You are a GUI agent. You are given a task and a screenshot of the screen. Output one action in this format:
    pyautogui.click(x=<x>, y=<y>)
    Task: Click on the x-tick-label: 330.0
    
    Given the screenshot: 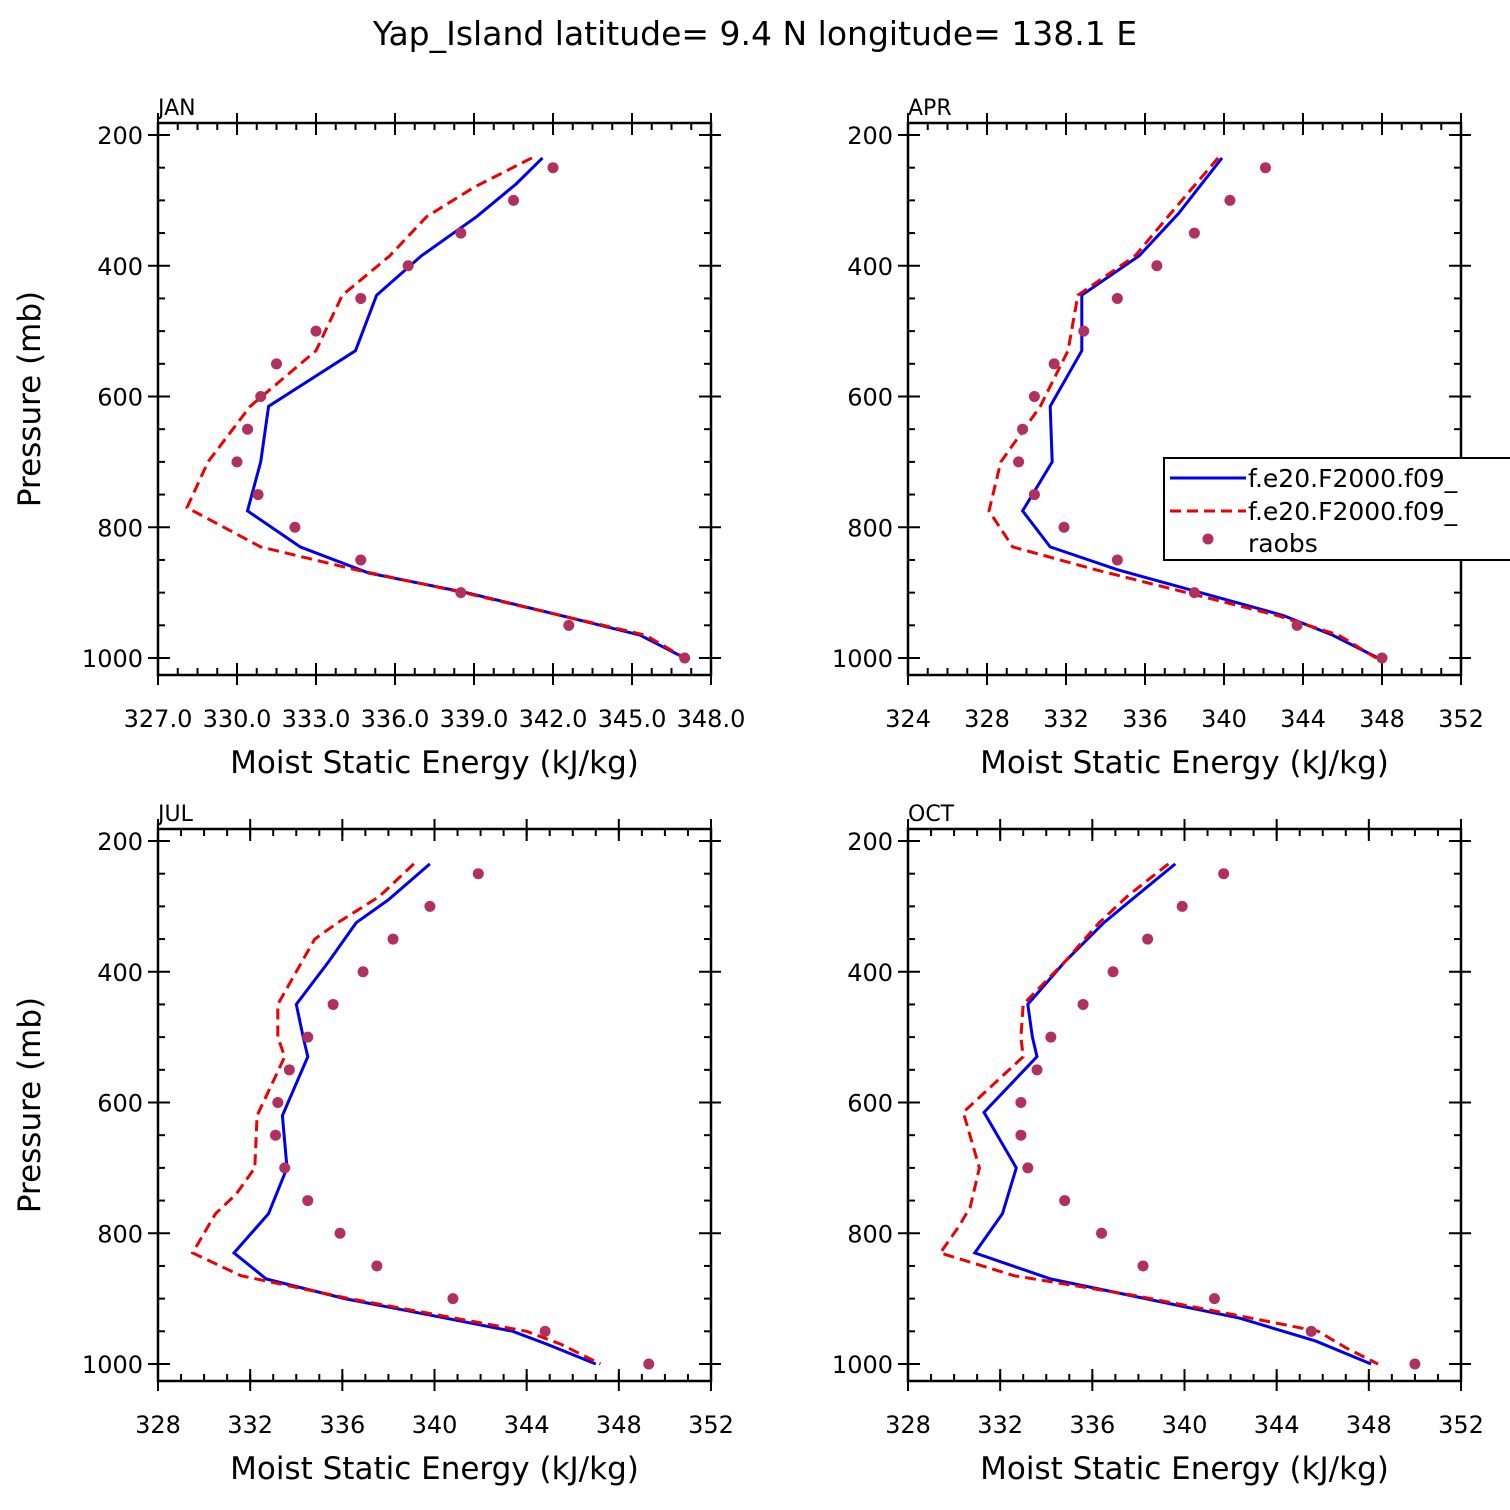 What is the action you would take?
    pyautogui.click(x=237, y=719)
    